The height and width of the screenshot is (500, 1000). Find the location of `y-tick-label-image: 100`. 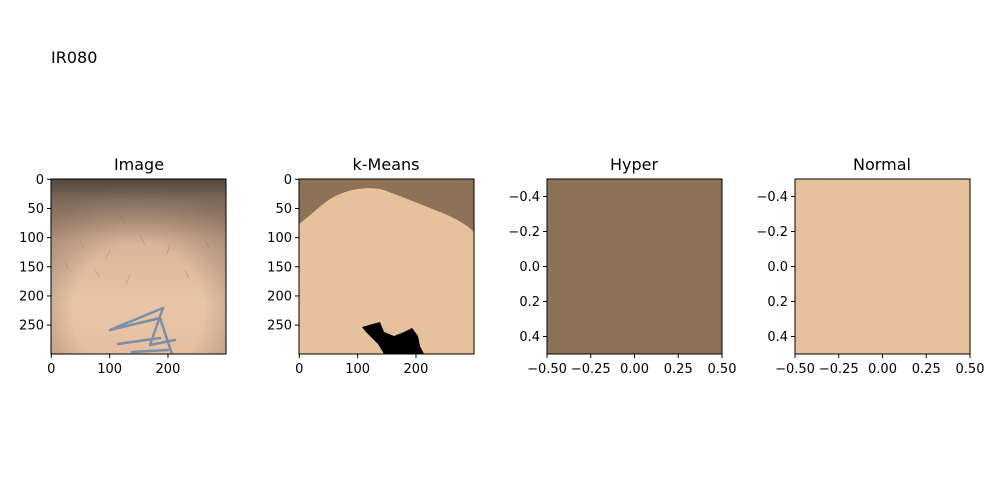

y-tick-label-image: 100 is located at coordinates (31, 238).